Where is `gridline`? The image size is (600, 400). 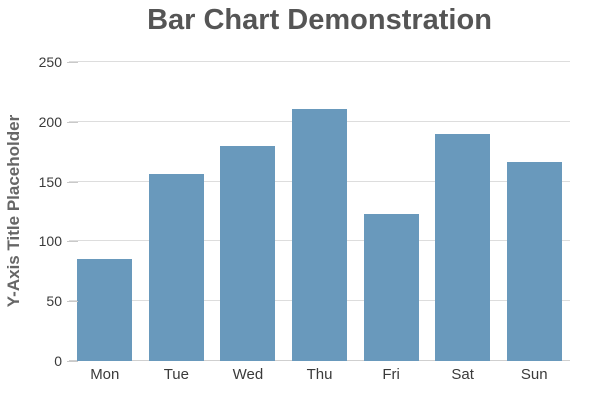
gridline is located at coordinates (319, 61).